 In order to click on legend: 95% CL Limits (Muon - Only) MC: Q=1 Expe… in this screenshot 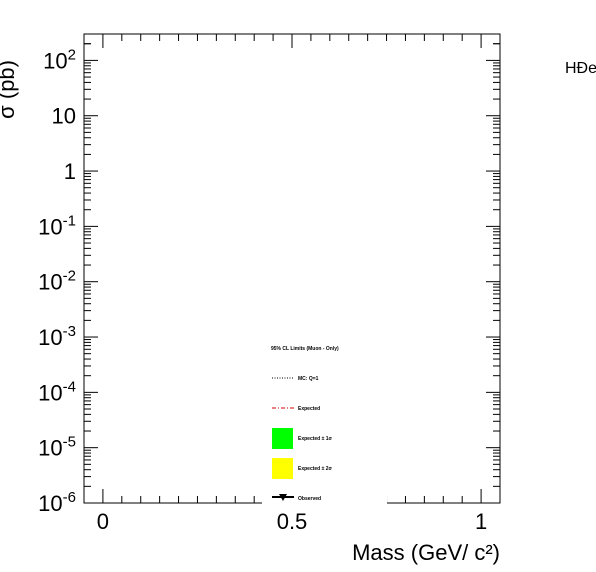, I will do `click(324, 422)`.